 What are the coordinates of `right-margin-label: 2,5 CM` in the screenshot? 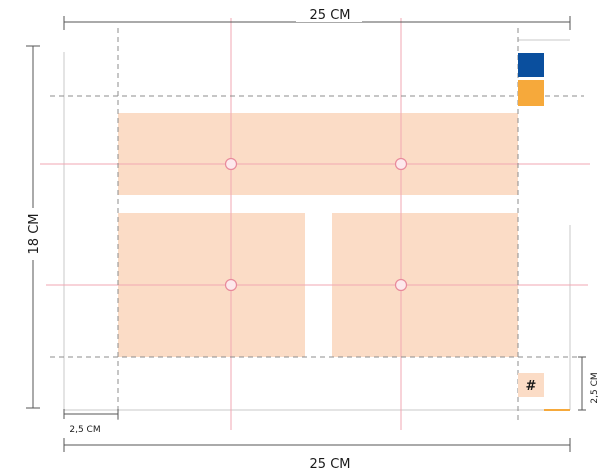 It's located at (595, 387).